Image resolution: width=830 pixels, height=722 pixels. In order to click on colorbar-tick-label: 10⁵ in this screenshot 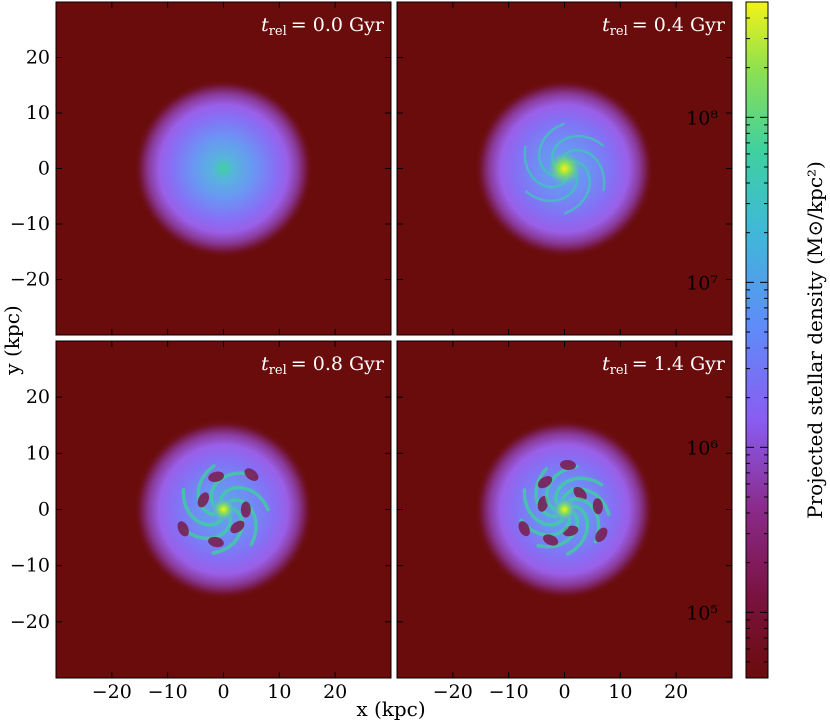, I will do `click(702, 613)`.